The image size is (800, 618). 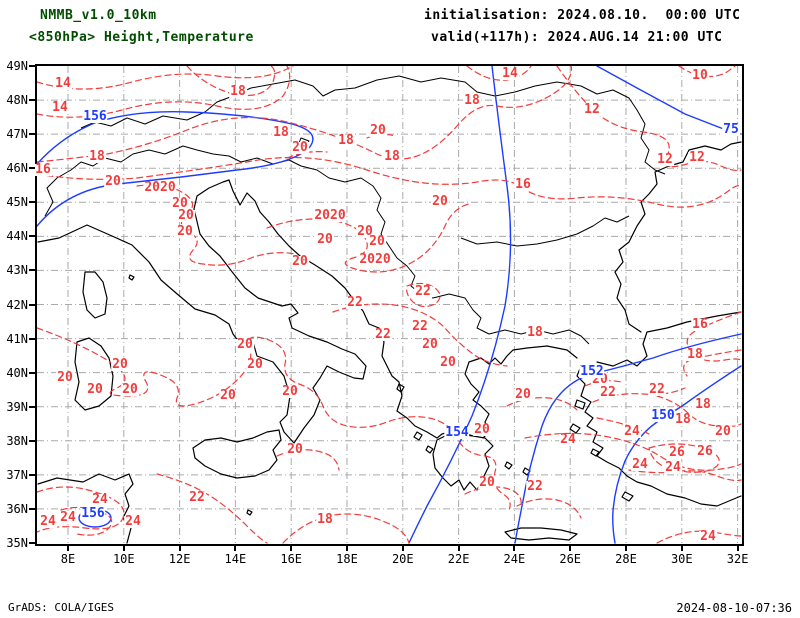 I want to click on lat-label: 36N, so click(x=17, y=508).